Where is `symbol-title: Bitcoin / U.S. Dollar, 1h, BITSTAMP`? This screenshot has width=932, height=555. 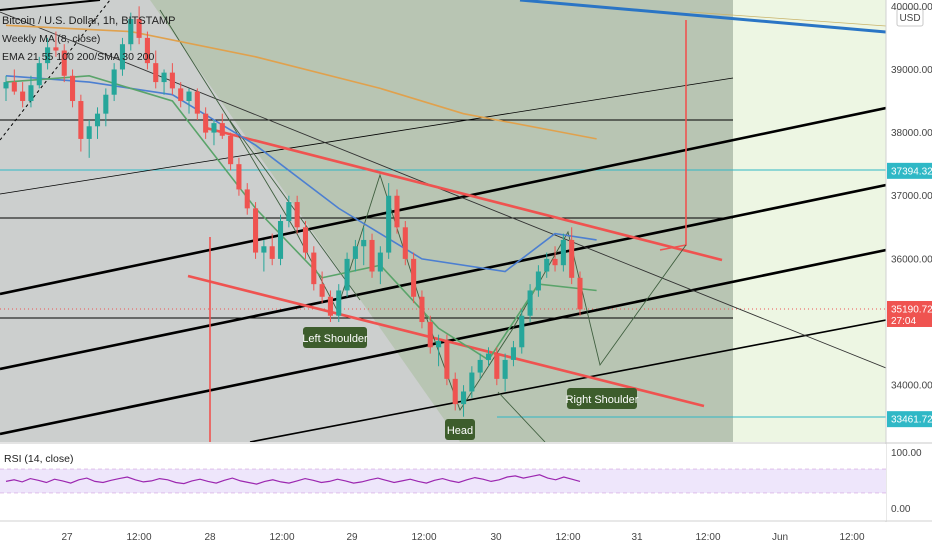
symbol-title: Bitcoin / U.S. Dollar, 1h, BITSTAMP is located at coordinates (88, 21).